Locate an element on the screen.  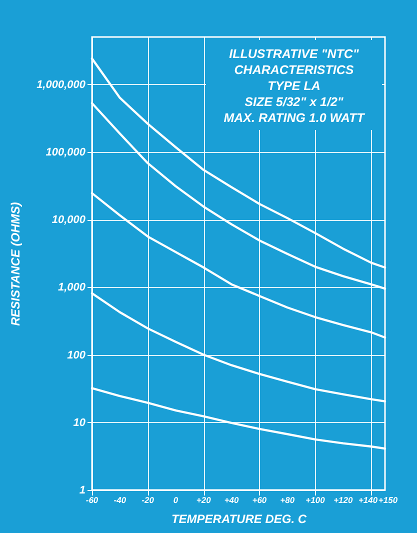
y-tick-label: 10 is located at coordinates (79, 422).